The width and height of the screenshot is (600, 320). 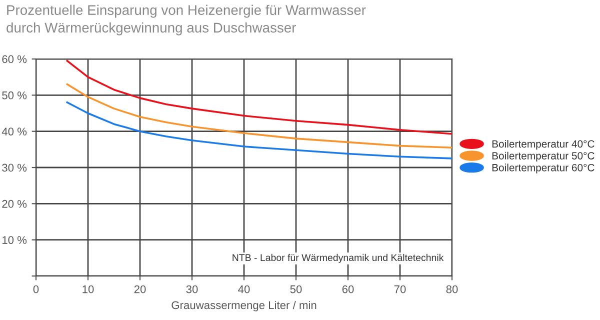 I want to click on annotation: NTB - Labor für Wärmedynamik und Kältetechnik, so click(x=338, y=258).